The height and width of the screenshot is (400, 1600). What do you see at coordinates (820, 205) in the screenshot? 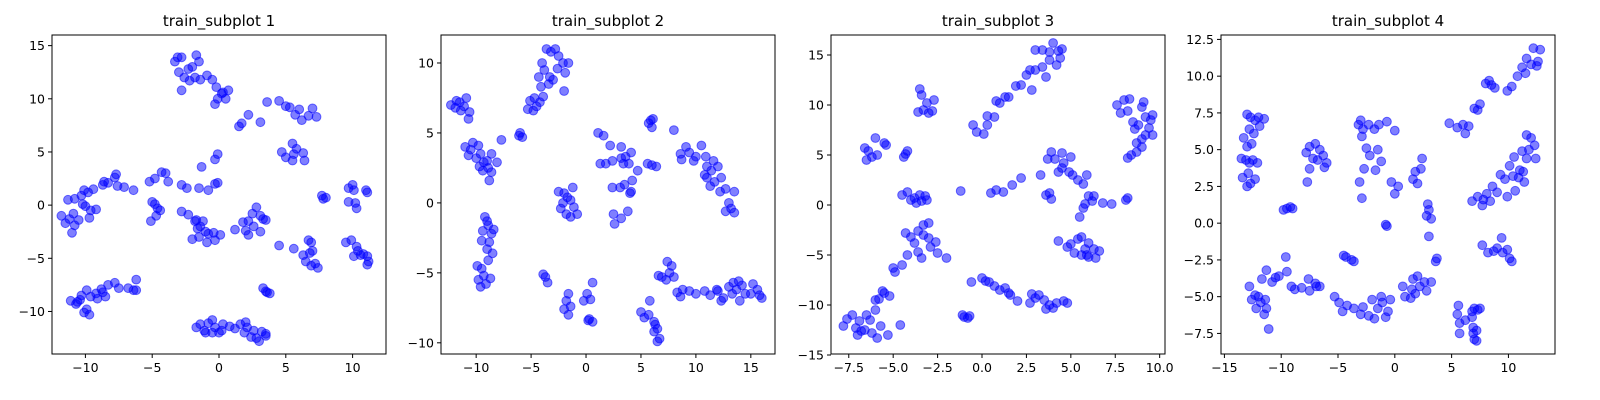
I see `y-tick-label: 0` at bounding box center [820, 205].